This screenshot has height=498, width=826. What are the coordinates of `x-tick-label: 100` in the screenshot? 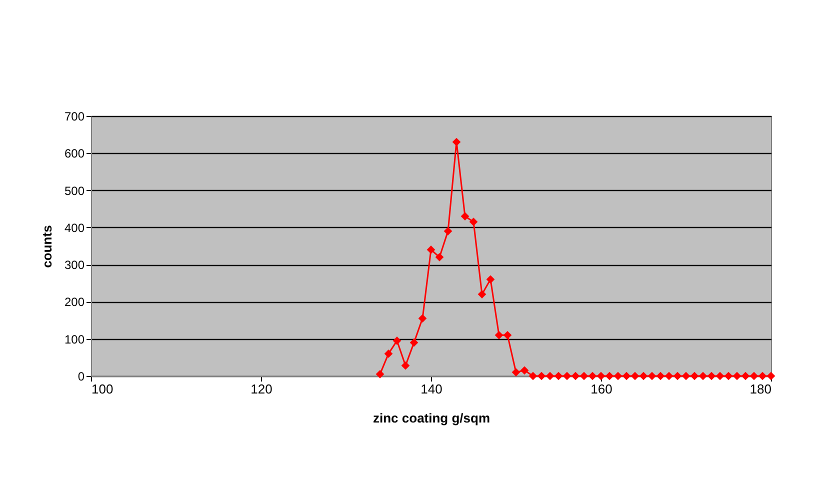 It's located at (103, 389).